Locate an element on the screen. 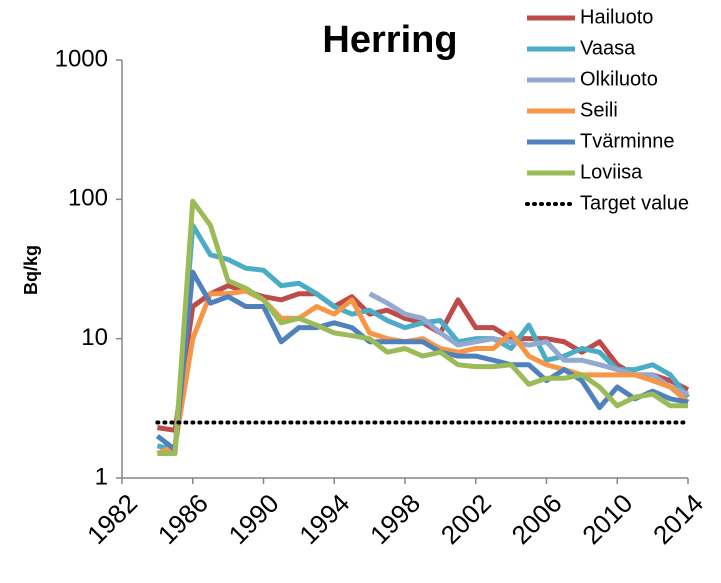 The image size is (721, 583). legend-label: Vaasa is located at coordinates (608, 48).